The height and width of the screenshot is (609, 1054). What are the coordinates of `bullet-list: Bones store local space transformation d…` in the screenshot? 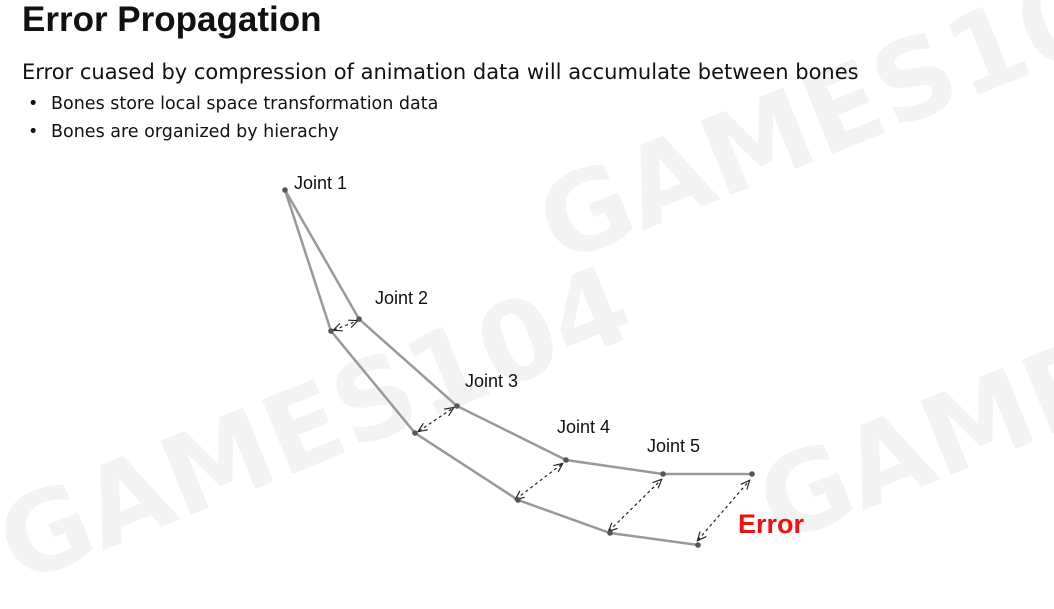 It's located at (231, 120).